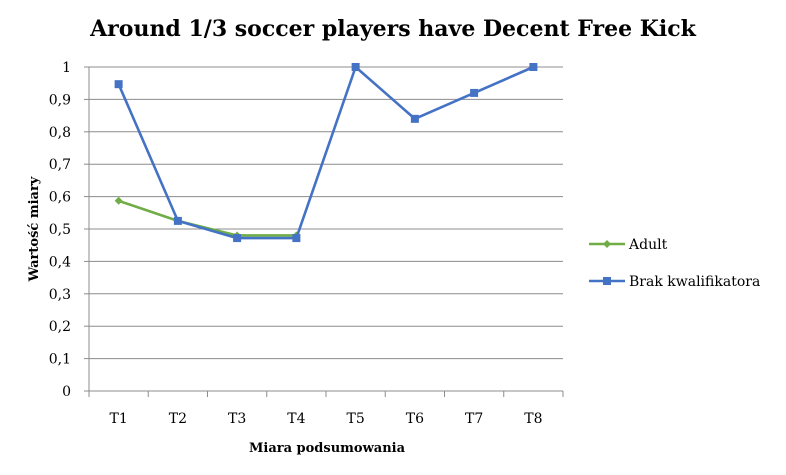  I want to click on x-tick-label: T2, so click(178, 419).